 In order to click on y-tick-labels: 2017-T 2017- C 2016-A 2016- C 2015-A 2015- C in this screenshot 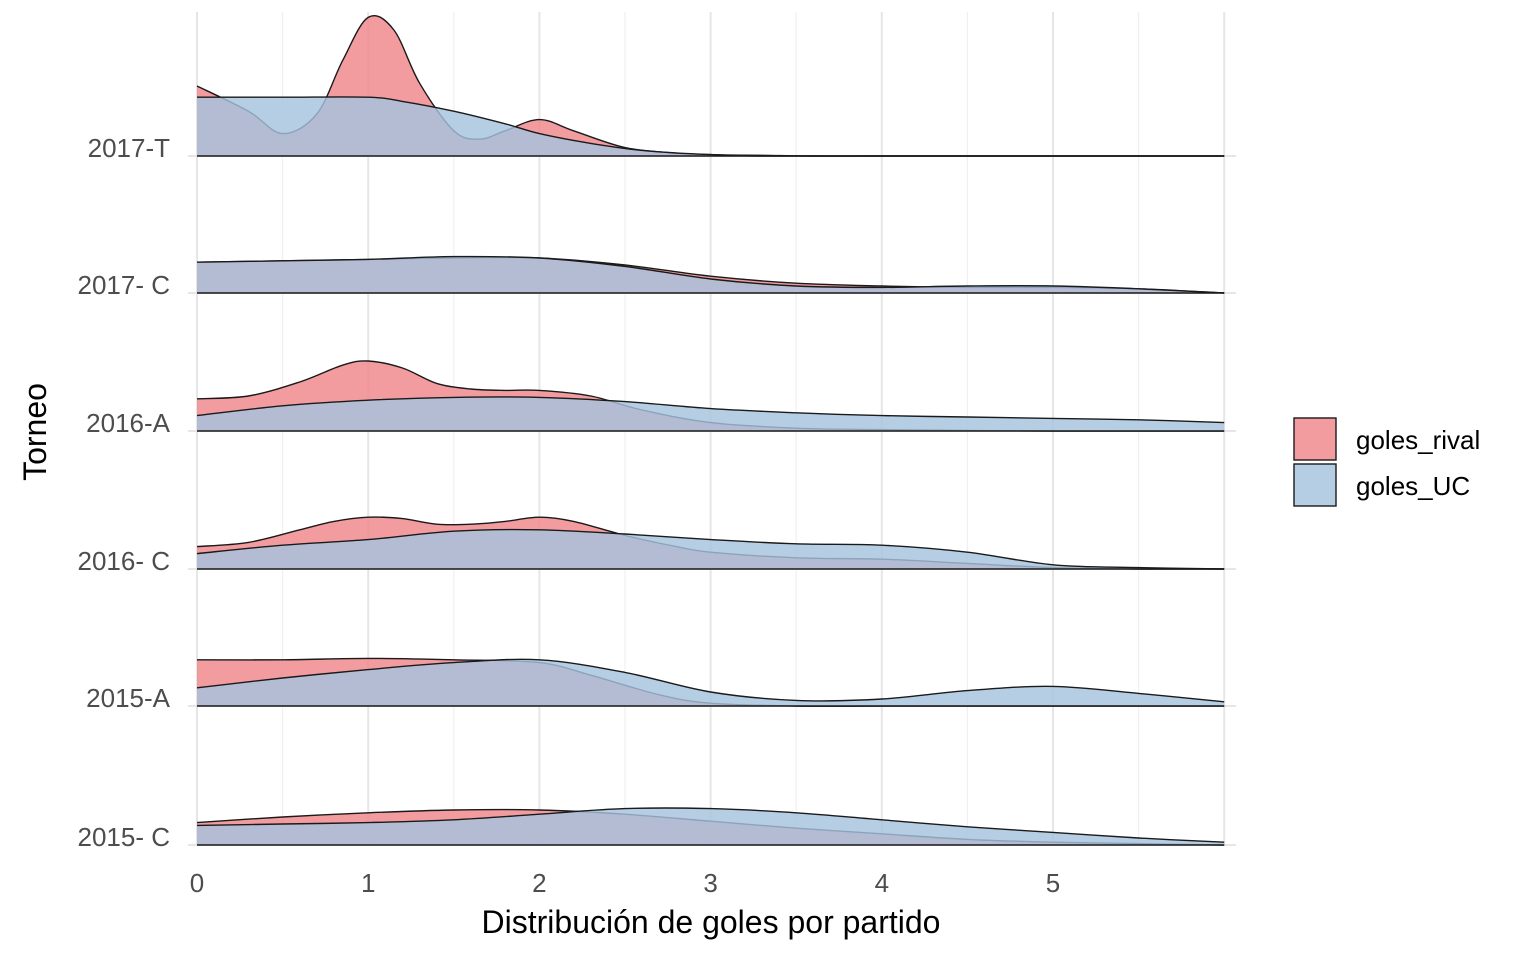, I will do `click(124, 492)`.